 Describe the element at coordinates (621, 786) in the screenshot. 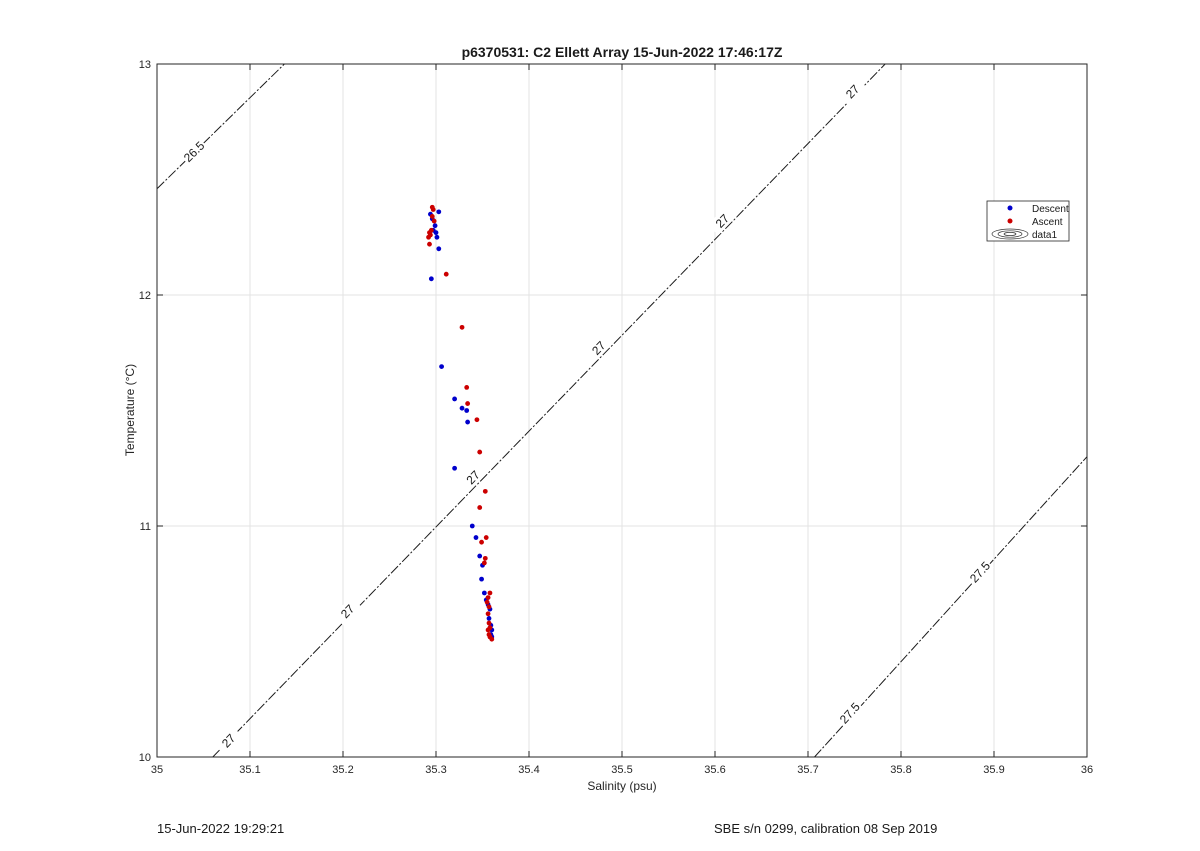

I see `x-axis-label: Salinity (psu)` at that location.